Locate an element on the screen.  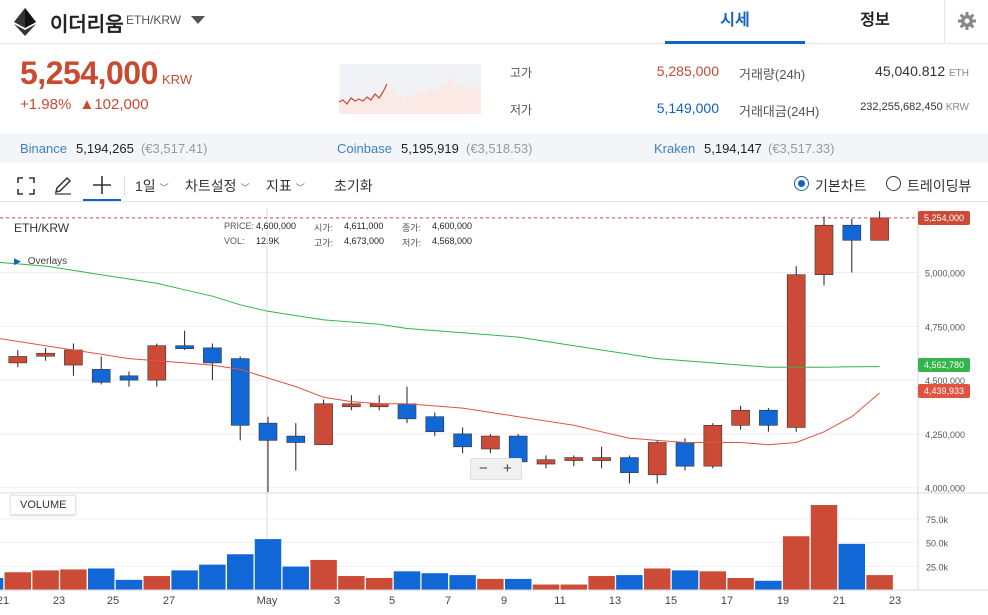
date-tick-label: 9 is located at coordinates (504, 601).